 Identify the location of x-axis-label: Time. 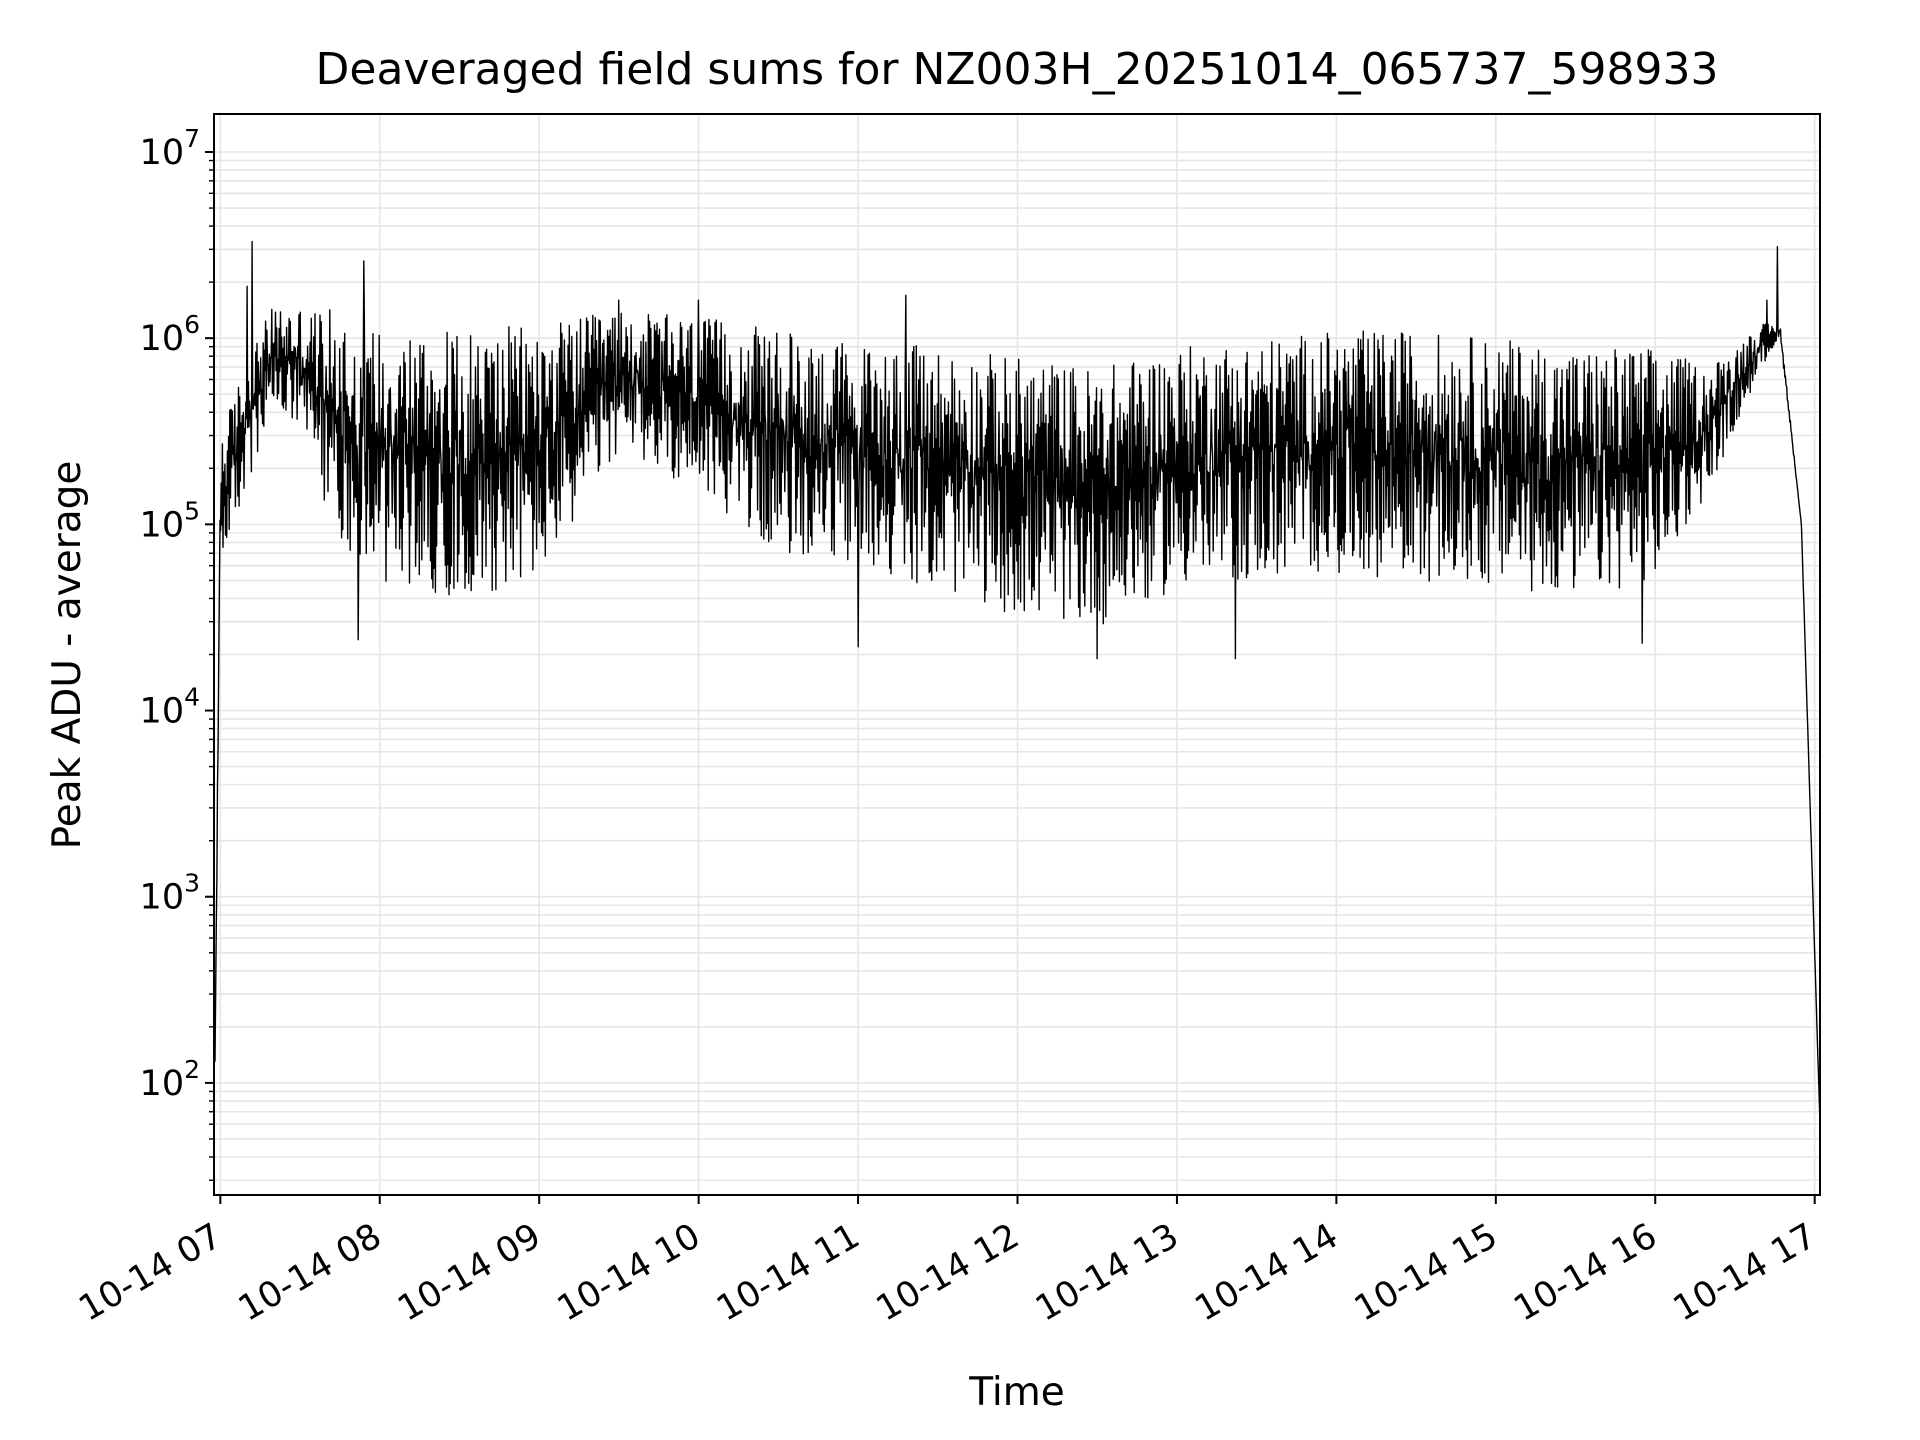
(1016, 1392).